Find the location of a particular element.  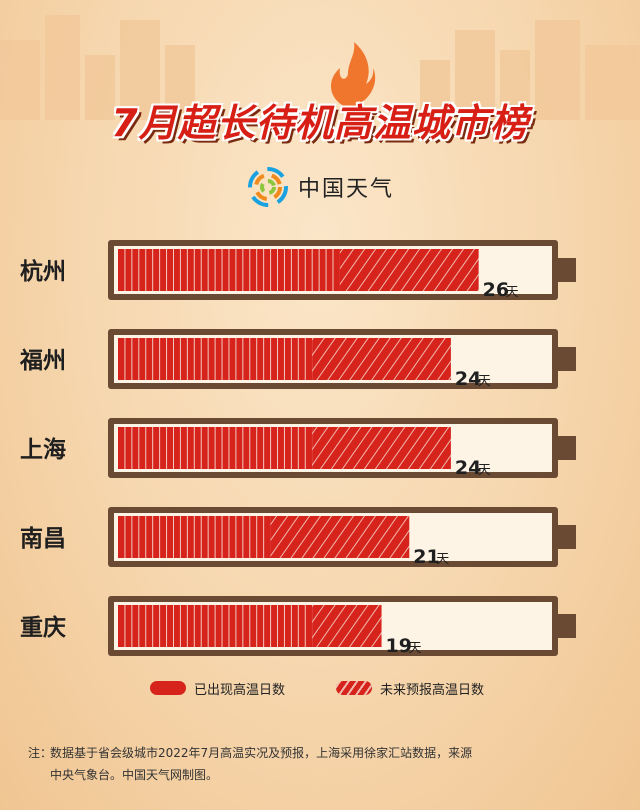

total-label: 19 is located at coordinates (399, 646).